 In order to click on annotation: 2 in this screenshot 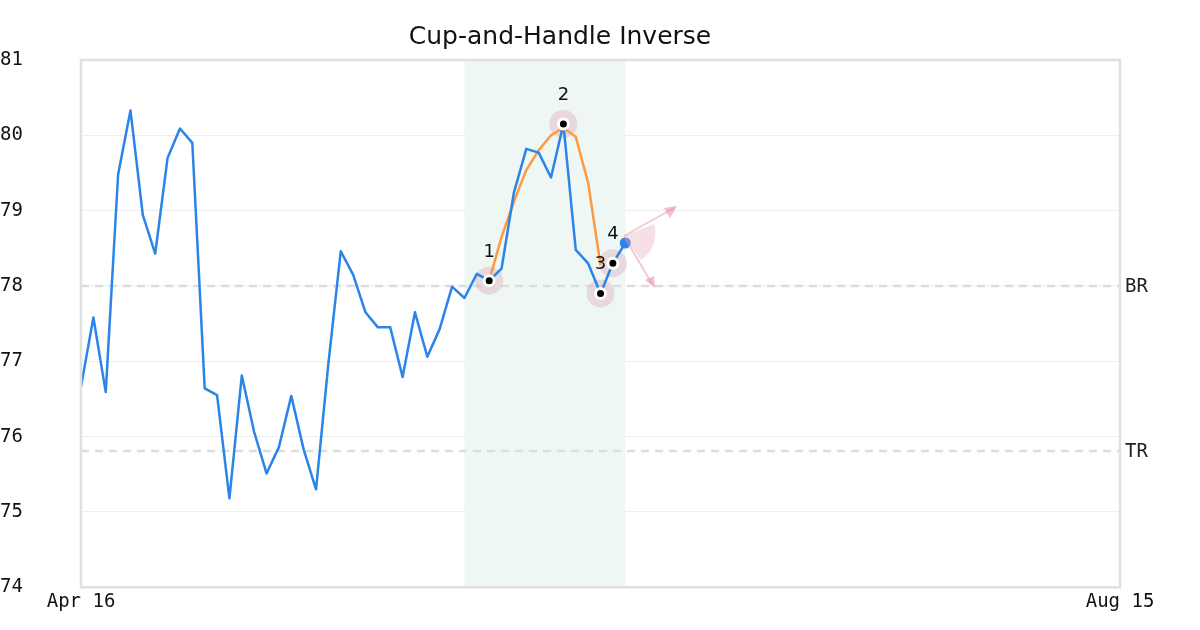, I will do `click(563, 94)`.